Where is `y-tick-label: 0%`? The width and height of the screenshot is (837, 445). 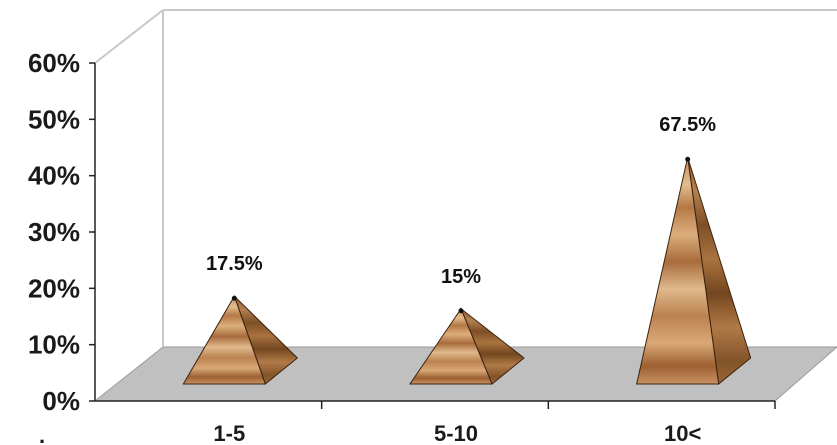
y-tick-label: 0% is located at coordinates (61, 401).